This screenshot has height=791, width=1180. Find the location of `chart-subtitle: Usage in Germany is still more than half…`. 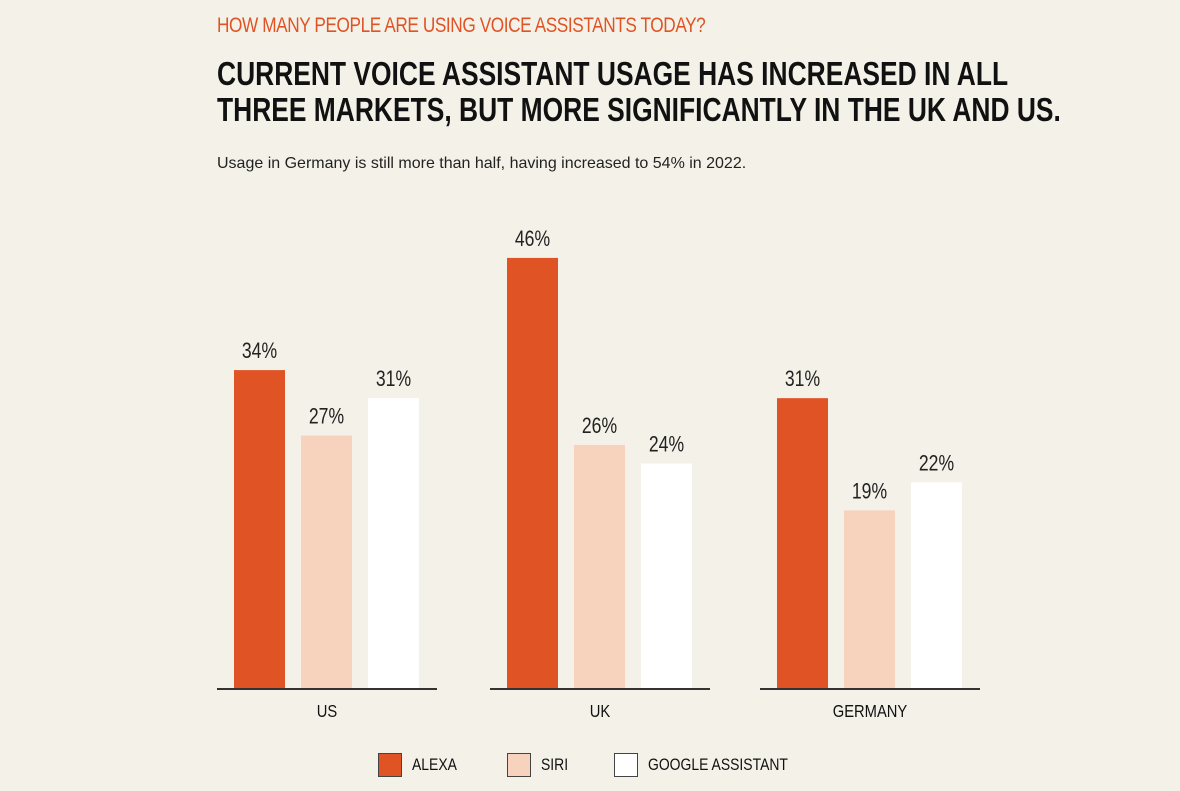

chart-subtitle: Usage in Germany is still more than half… is located at coordinates (482, 163).